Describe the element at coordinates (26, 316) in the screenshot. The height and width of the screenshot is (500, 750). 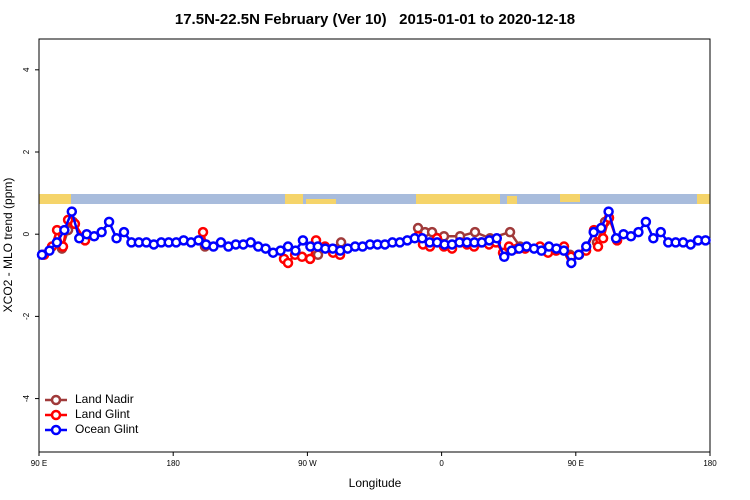
I see `y-tick-label: -2` at that location.